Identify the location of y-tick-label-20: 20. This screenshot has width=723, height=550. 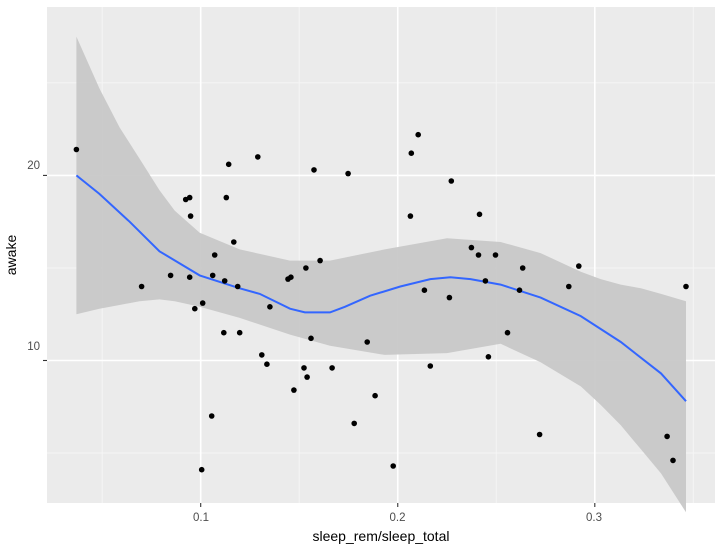
(33, 166).